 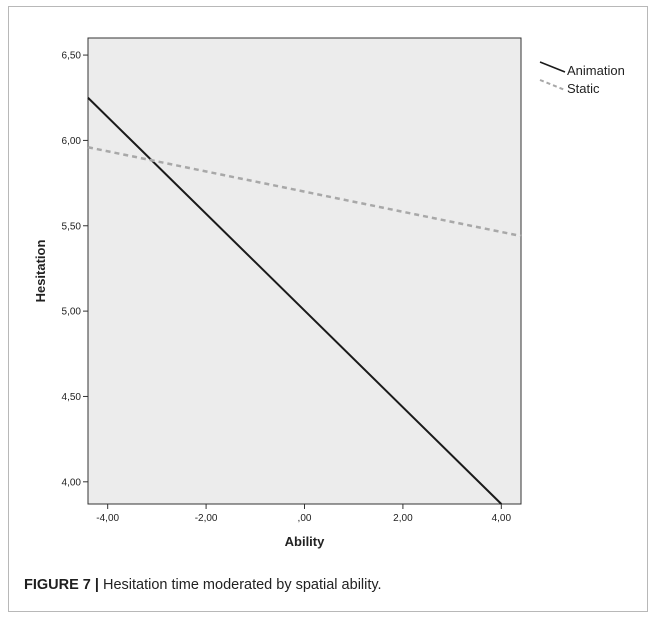 What do you see at coordinates (403, 518) in the screenshot?
I see `x-tick-label: 2,00` at bounding box center [403, 518].